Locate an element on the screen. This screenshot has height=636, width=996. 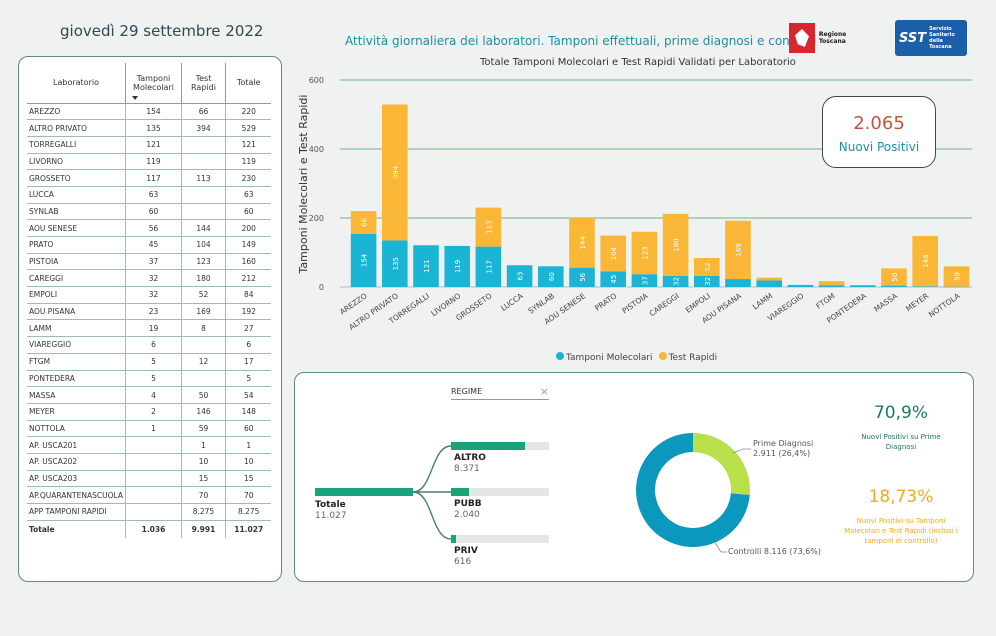
donut-slice-controlli is located at coordinates (693, 490).